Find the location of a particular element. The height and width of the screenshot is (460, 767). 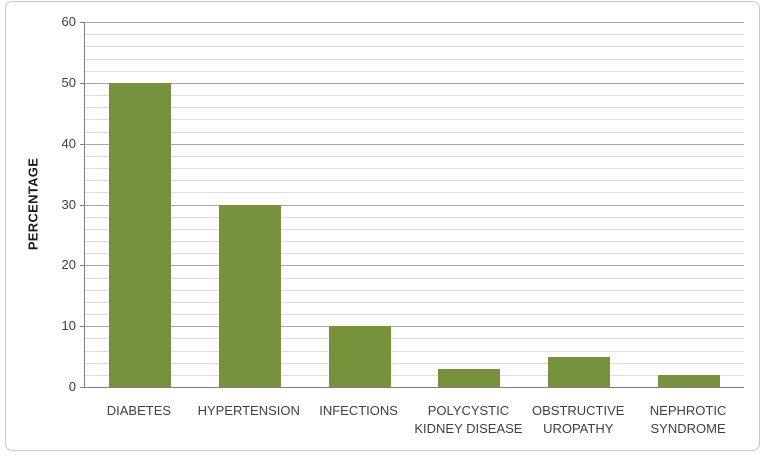

category-label: OBSTRUCTIVE UROPATHY is located at coordinates (578, 419).